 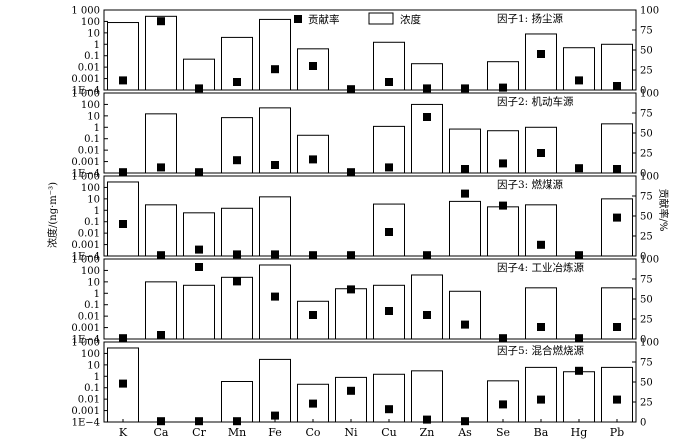 I want to click on panel-label: 因子2: 机动车源, so click(x=535, y=101).